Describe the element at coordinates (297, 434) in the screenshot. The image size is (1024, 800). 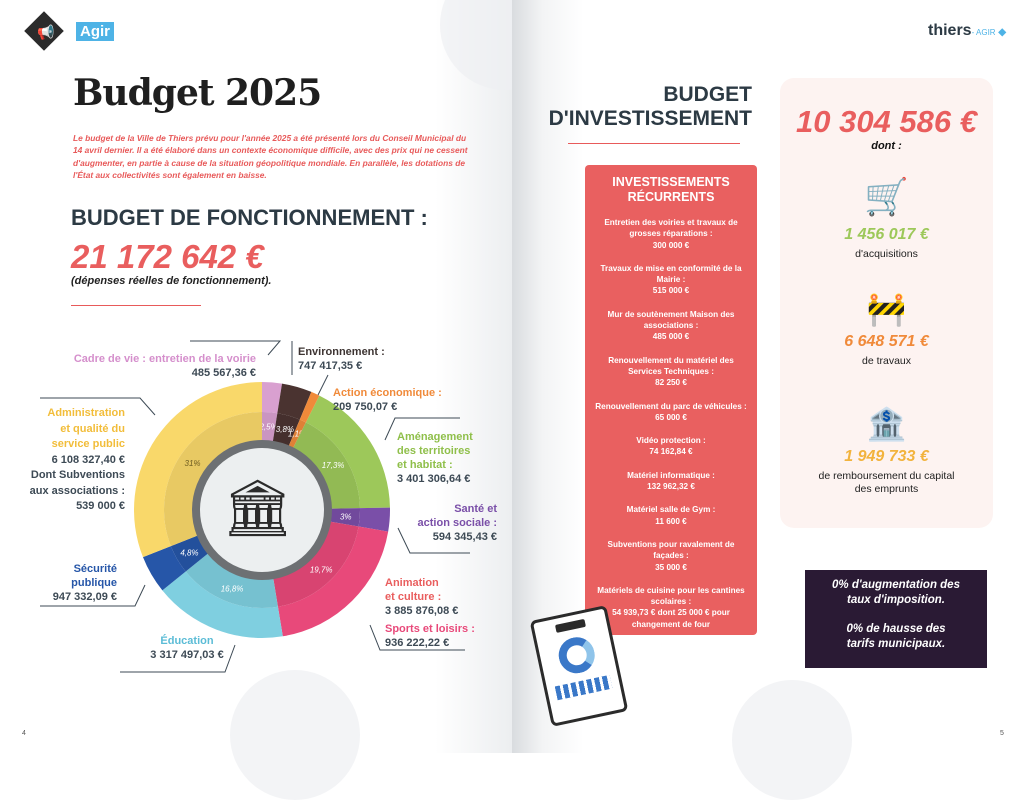
I see `donut-percent-label: 1,1%` at that location.